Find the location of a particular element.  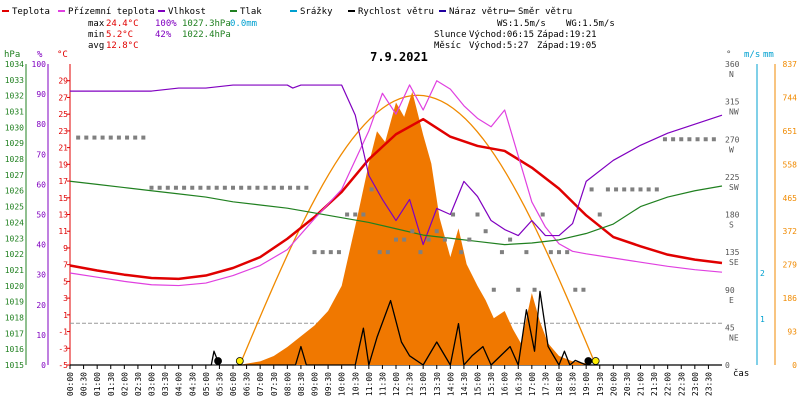

time-tick-label: 18:30 is located at coordinates (573, 384).